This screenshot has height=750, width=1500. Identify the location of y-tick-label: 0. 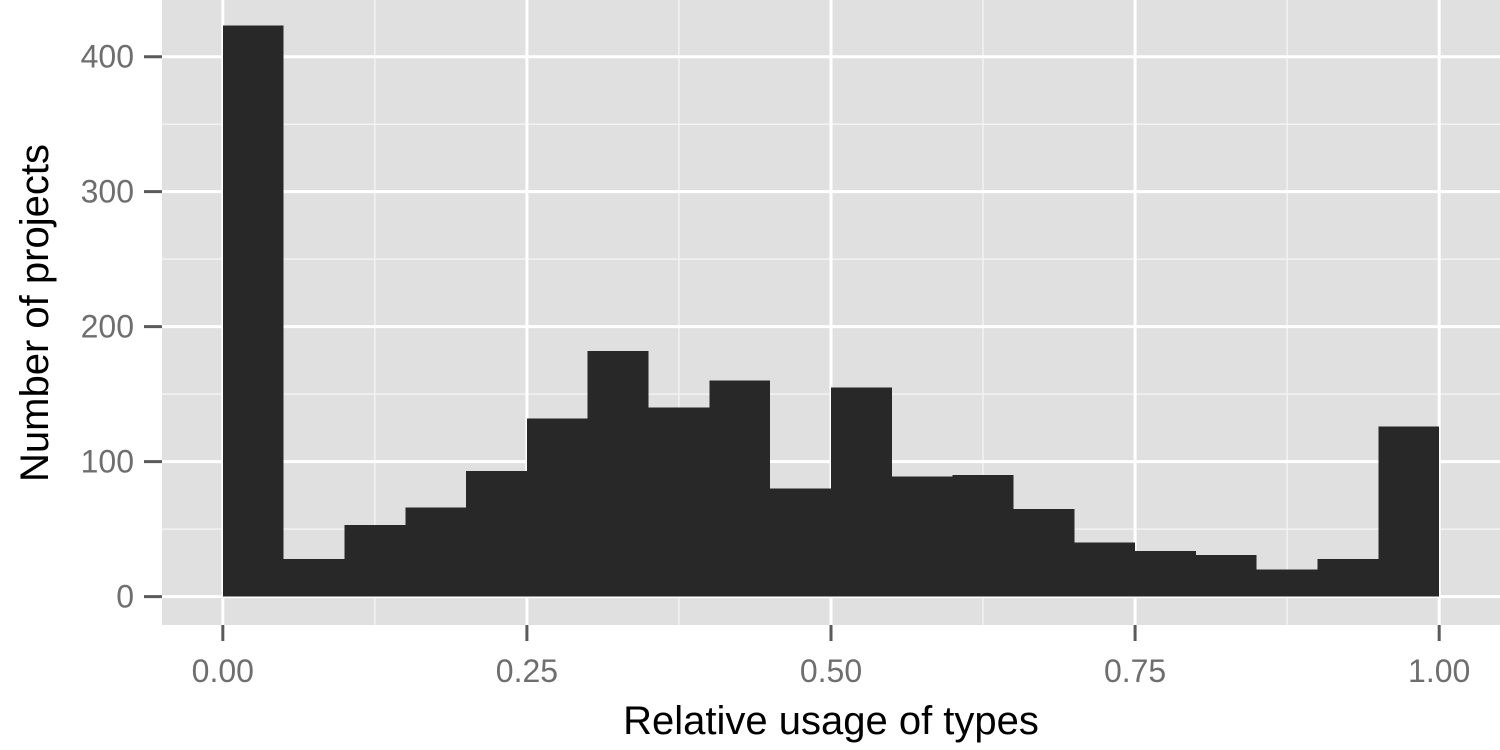
(125, 597).